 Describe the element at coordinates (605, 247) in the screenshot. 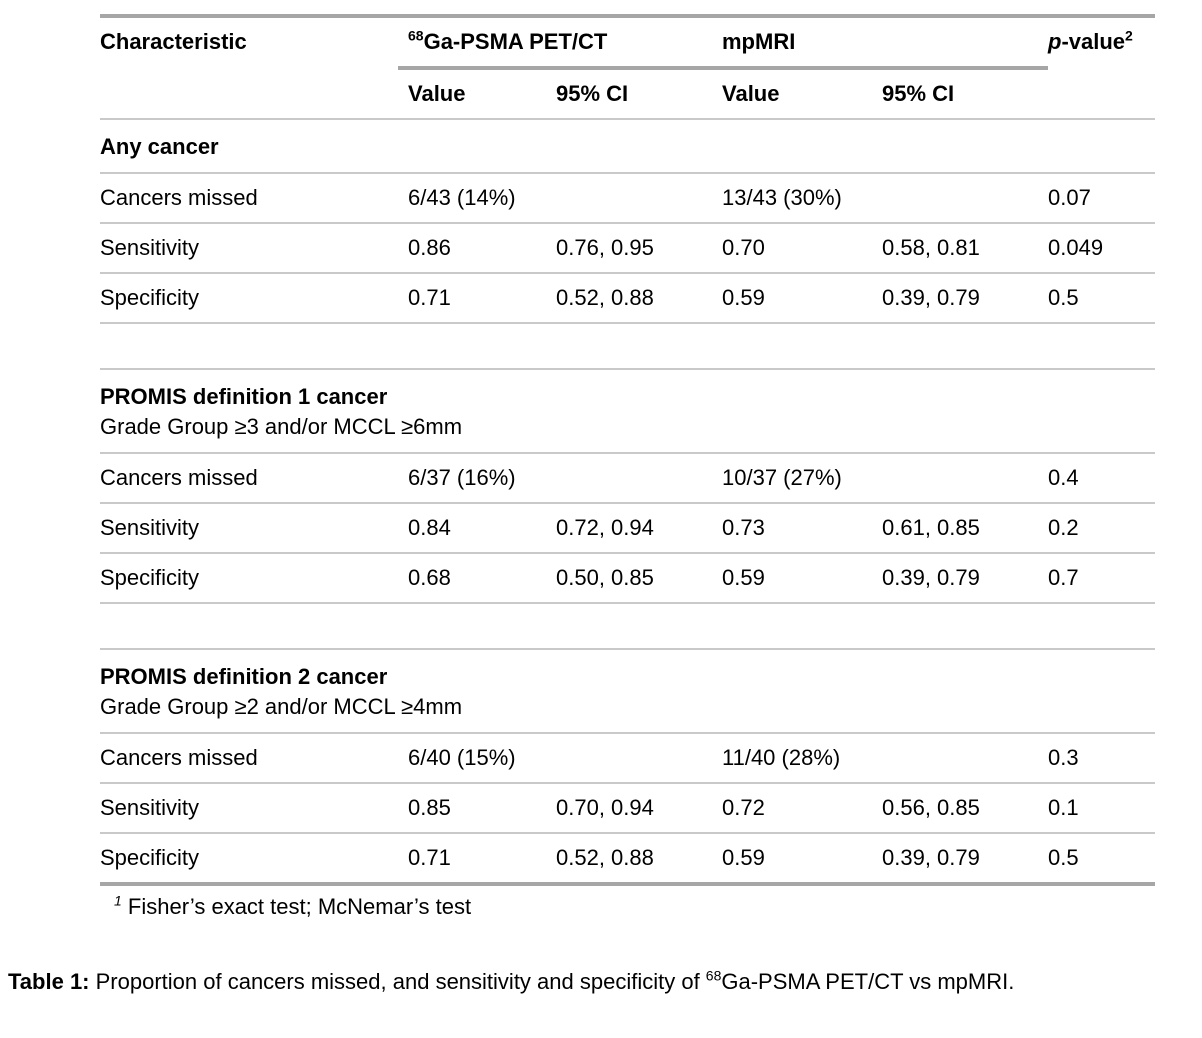

I see `cell-pet-ci: 0.76, 0.95` at that location.